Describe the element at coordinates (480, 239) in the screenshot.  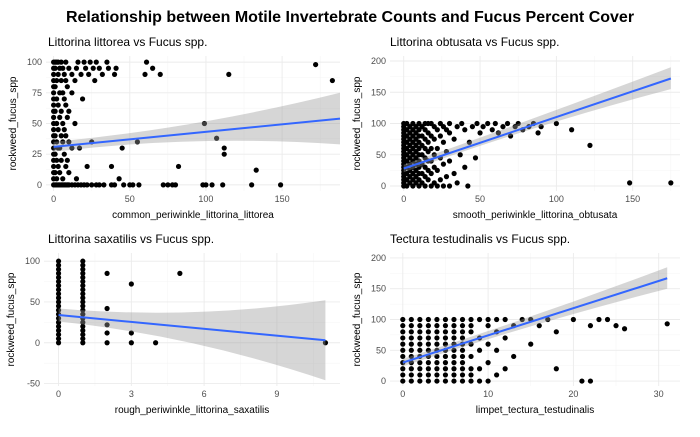
I see `panel-title: Tectura testudinalis vs Fucus spp.` at that location.